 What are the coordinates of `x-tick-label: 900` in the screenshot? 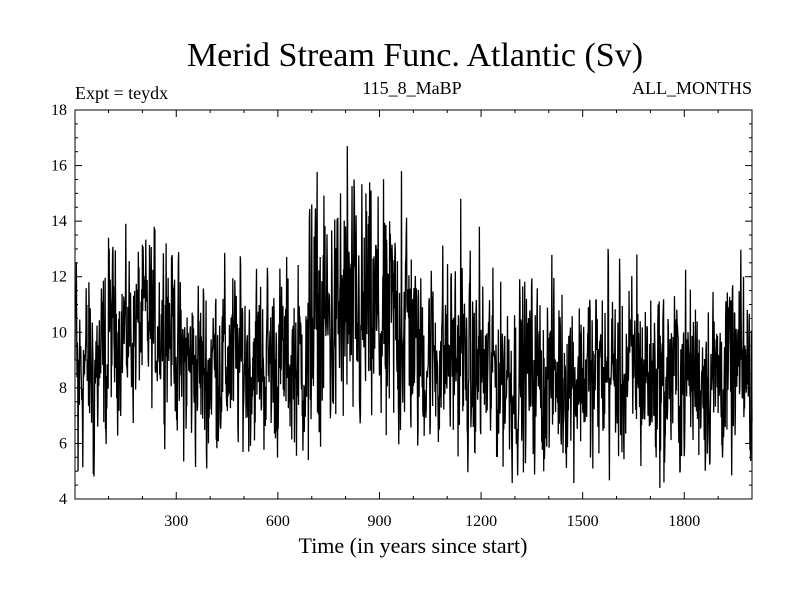 It's located at (379, 521).